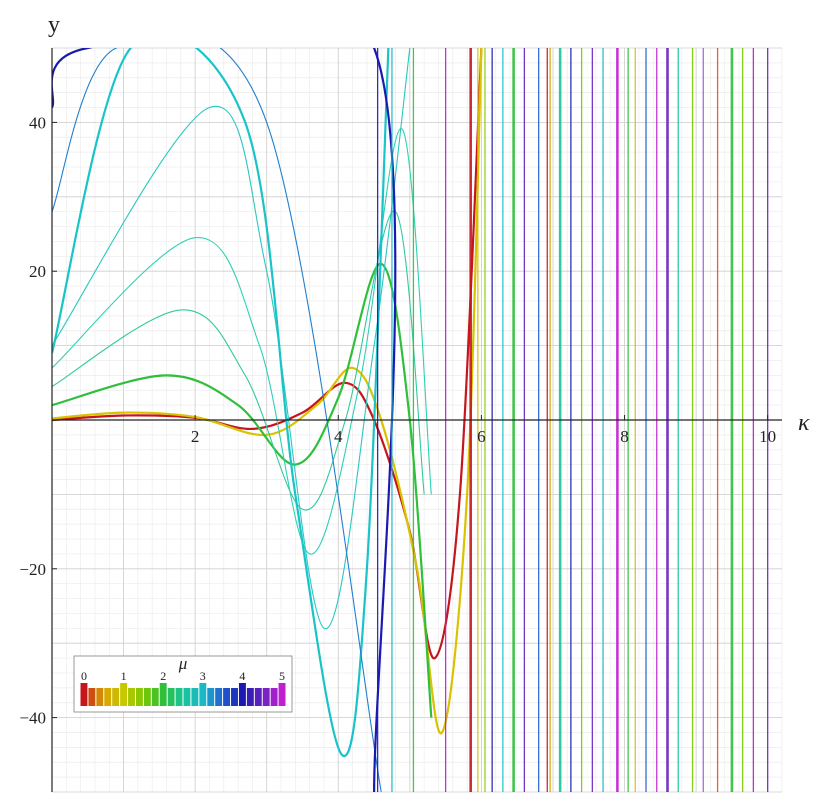  What do you see at coordinates (203, 676) in the screenshot?
I see `legend-label: 3` at bounding box center [203, 676].